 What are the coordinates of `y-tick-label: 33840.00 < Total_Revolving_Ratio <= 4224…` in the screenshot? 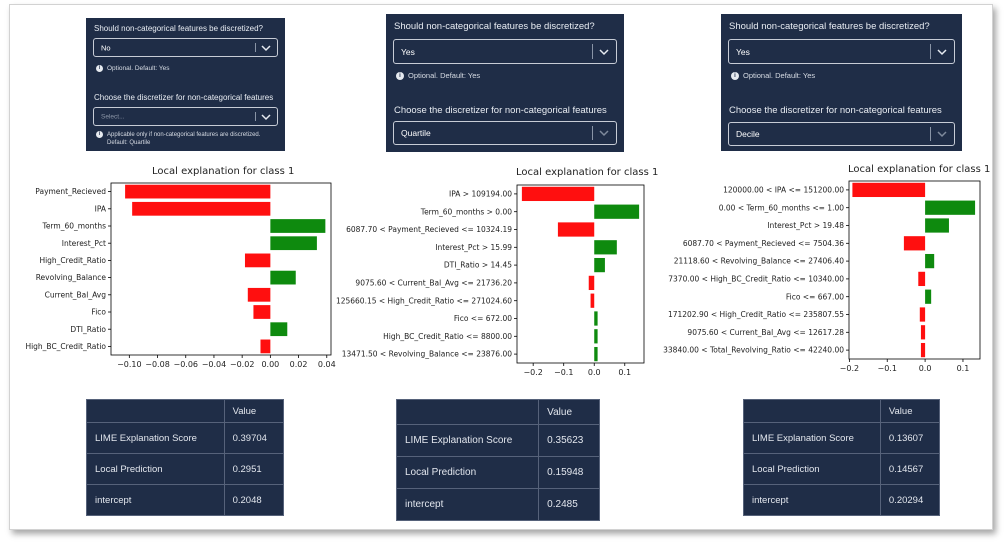 It's located at (753, 350).